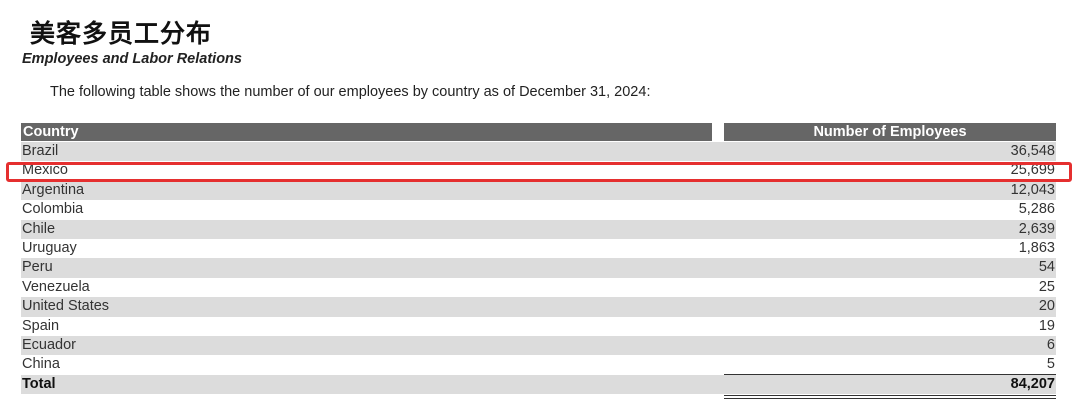 The height and width of the screenshot is (414, 1080). I want to click on employees-cell: 19, so click(1046, 325).